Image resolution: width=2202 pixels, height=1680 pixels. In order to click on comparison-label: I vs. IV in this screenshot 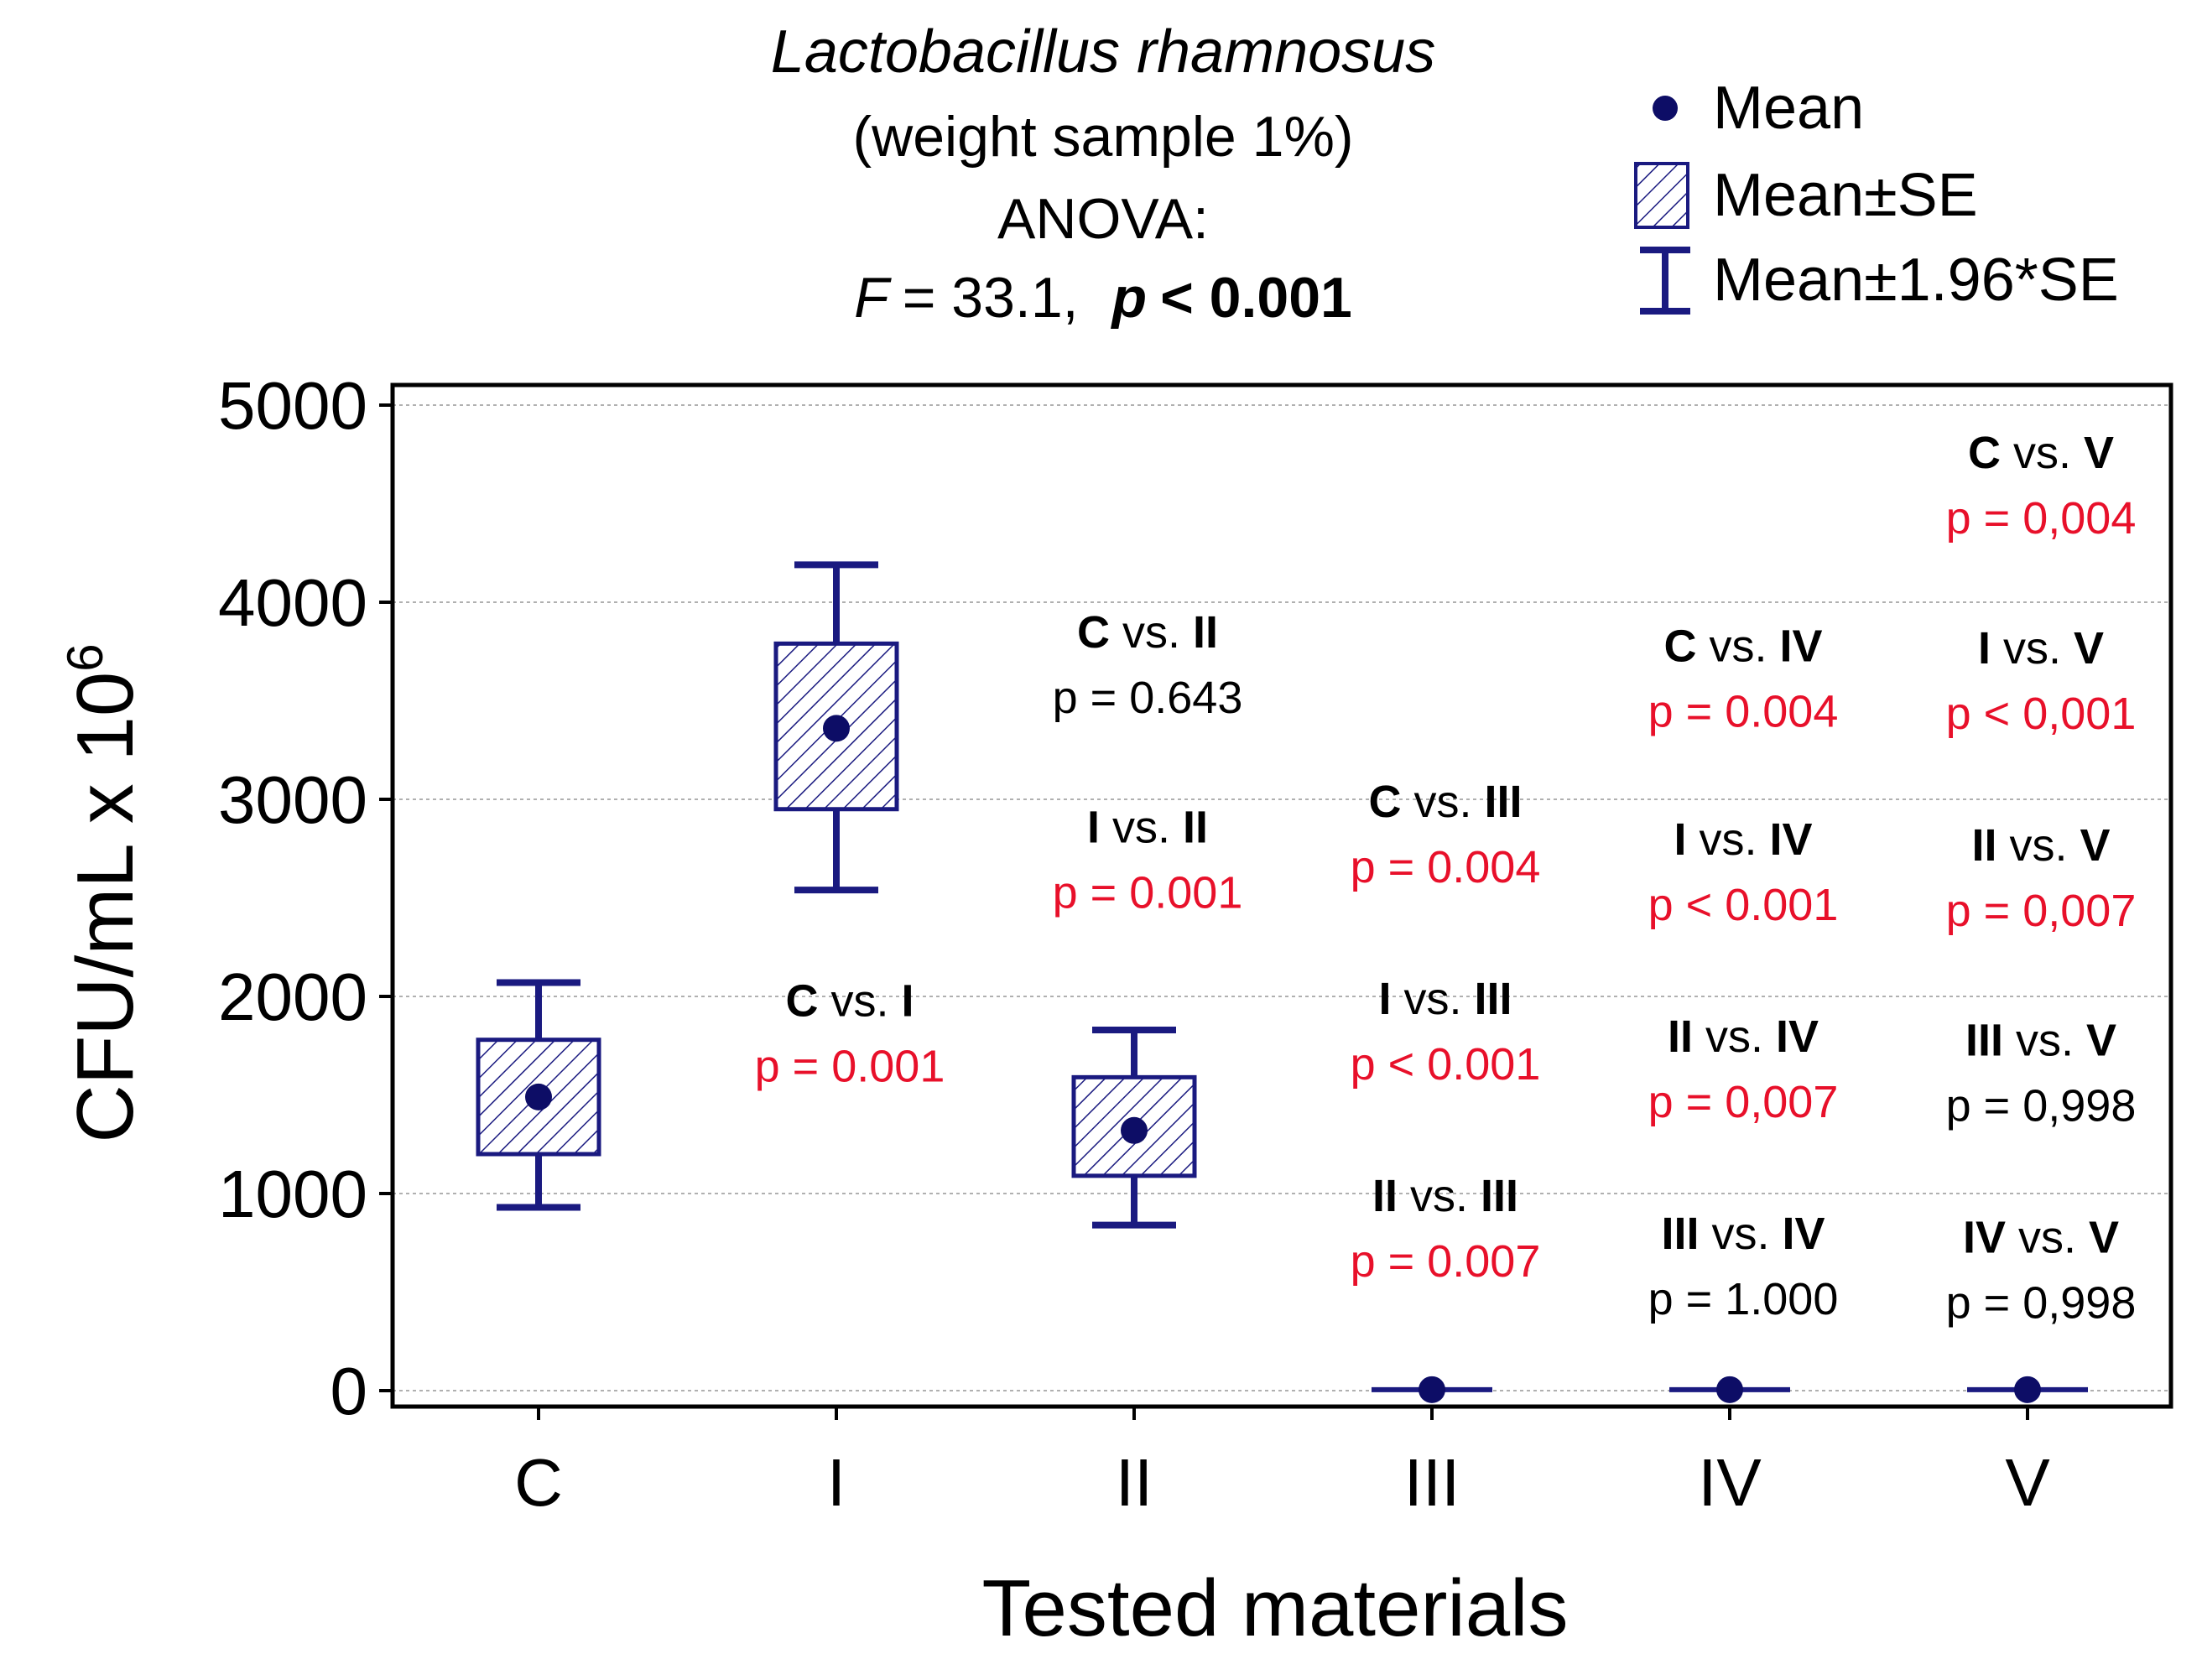, I will do `click(1743, 839)`.